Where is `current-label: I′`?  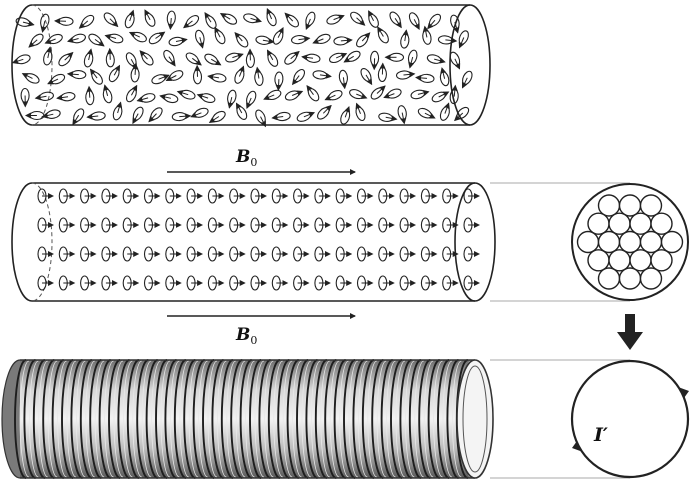
current-label: I′ is located at coordinates (600, 435).